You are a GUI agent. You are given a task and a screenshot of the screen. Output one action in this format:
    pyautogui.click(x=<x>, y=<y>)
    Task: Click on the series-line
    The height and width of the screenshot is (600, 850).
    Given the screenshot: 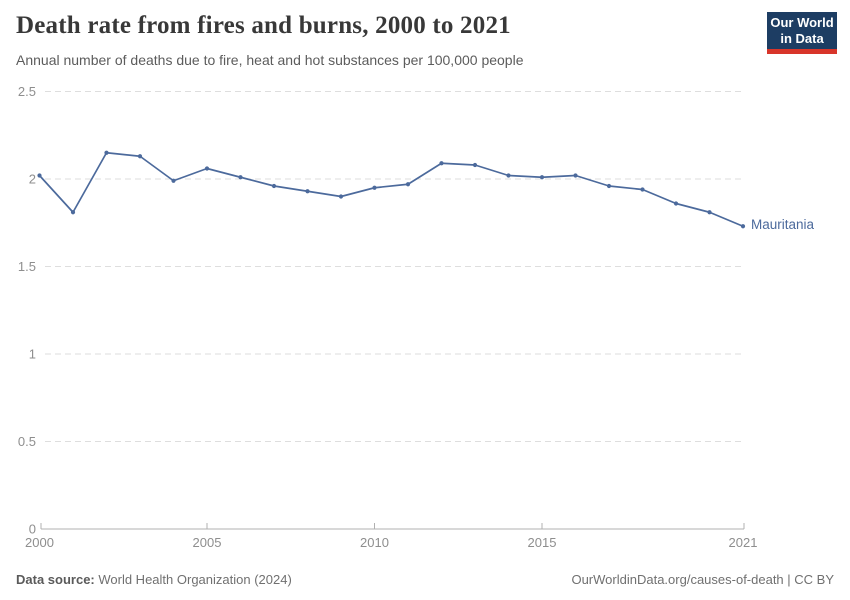 What is the action you would take?
    pyautogui.click(x=391, y=189)
    